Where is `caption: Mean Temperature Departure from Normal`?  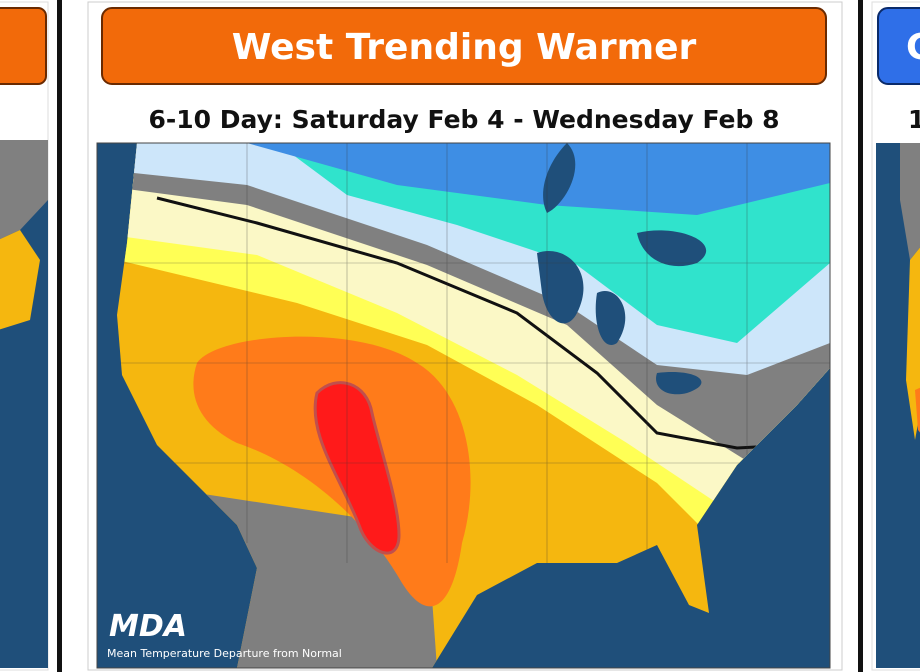 caption: Mean Temperature Departure from Normal is located at coordinates (224, 653).